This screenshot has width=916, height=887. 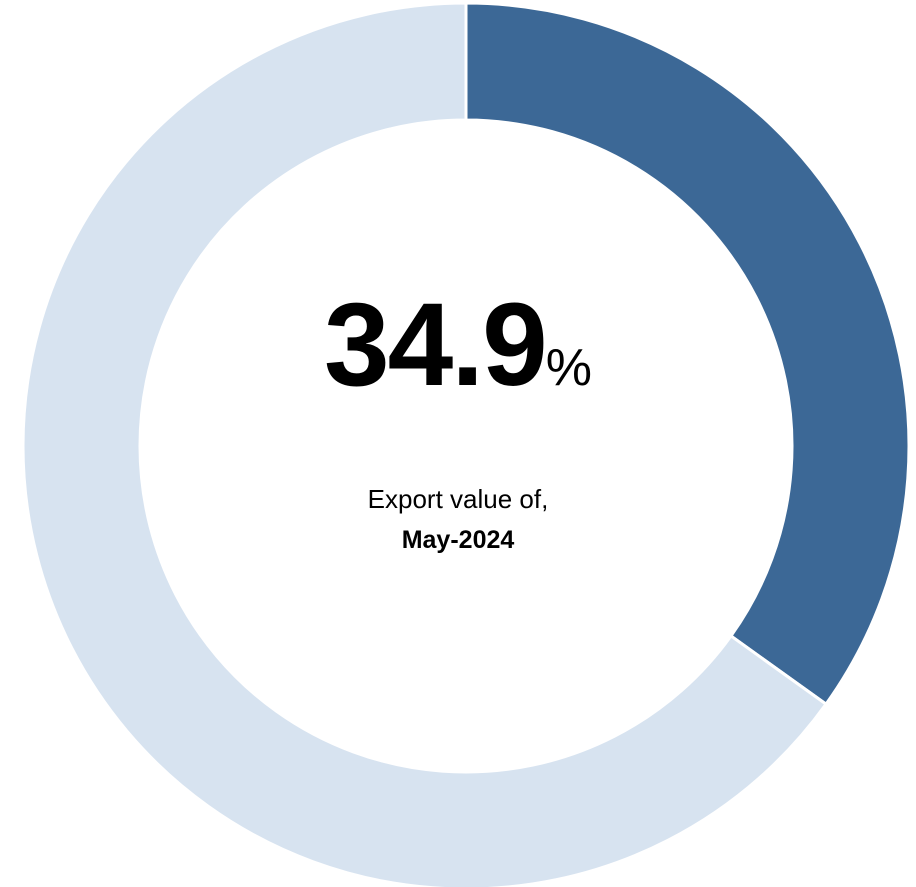 What do you see at coordinates (458, 540) in the screenshot?
I see `center-period: May-2024` at bounding box center [458, 540].